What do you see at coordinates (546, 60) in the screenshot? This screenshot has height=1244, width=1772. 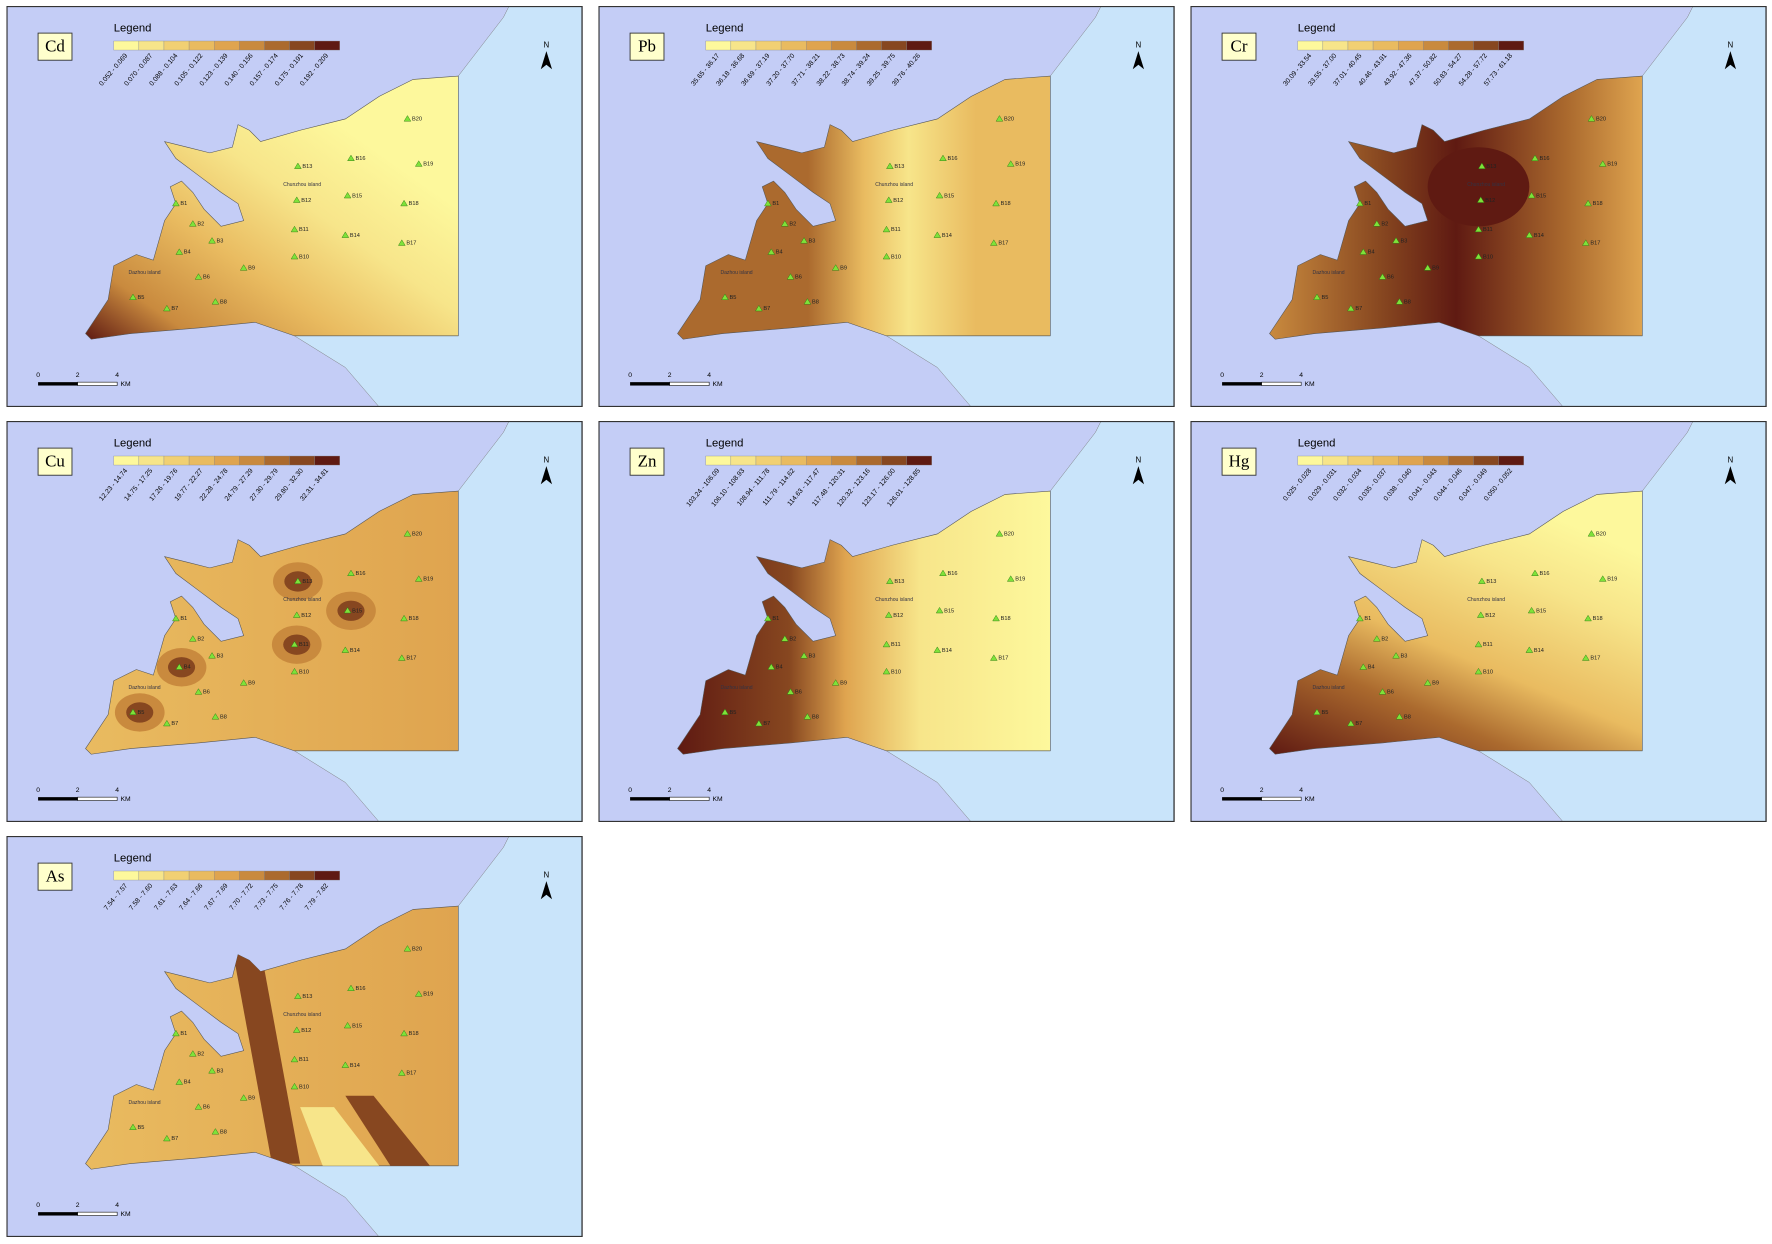 I see `north-arrow` at bounding box center [546, 60].